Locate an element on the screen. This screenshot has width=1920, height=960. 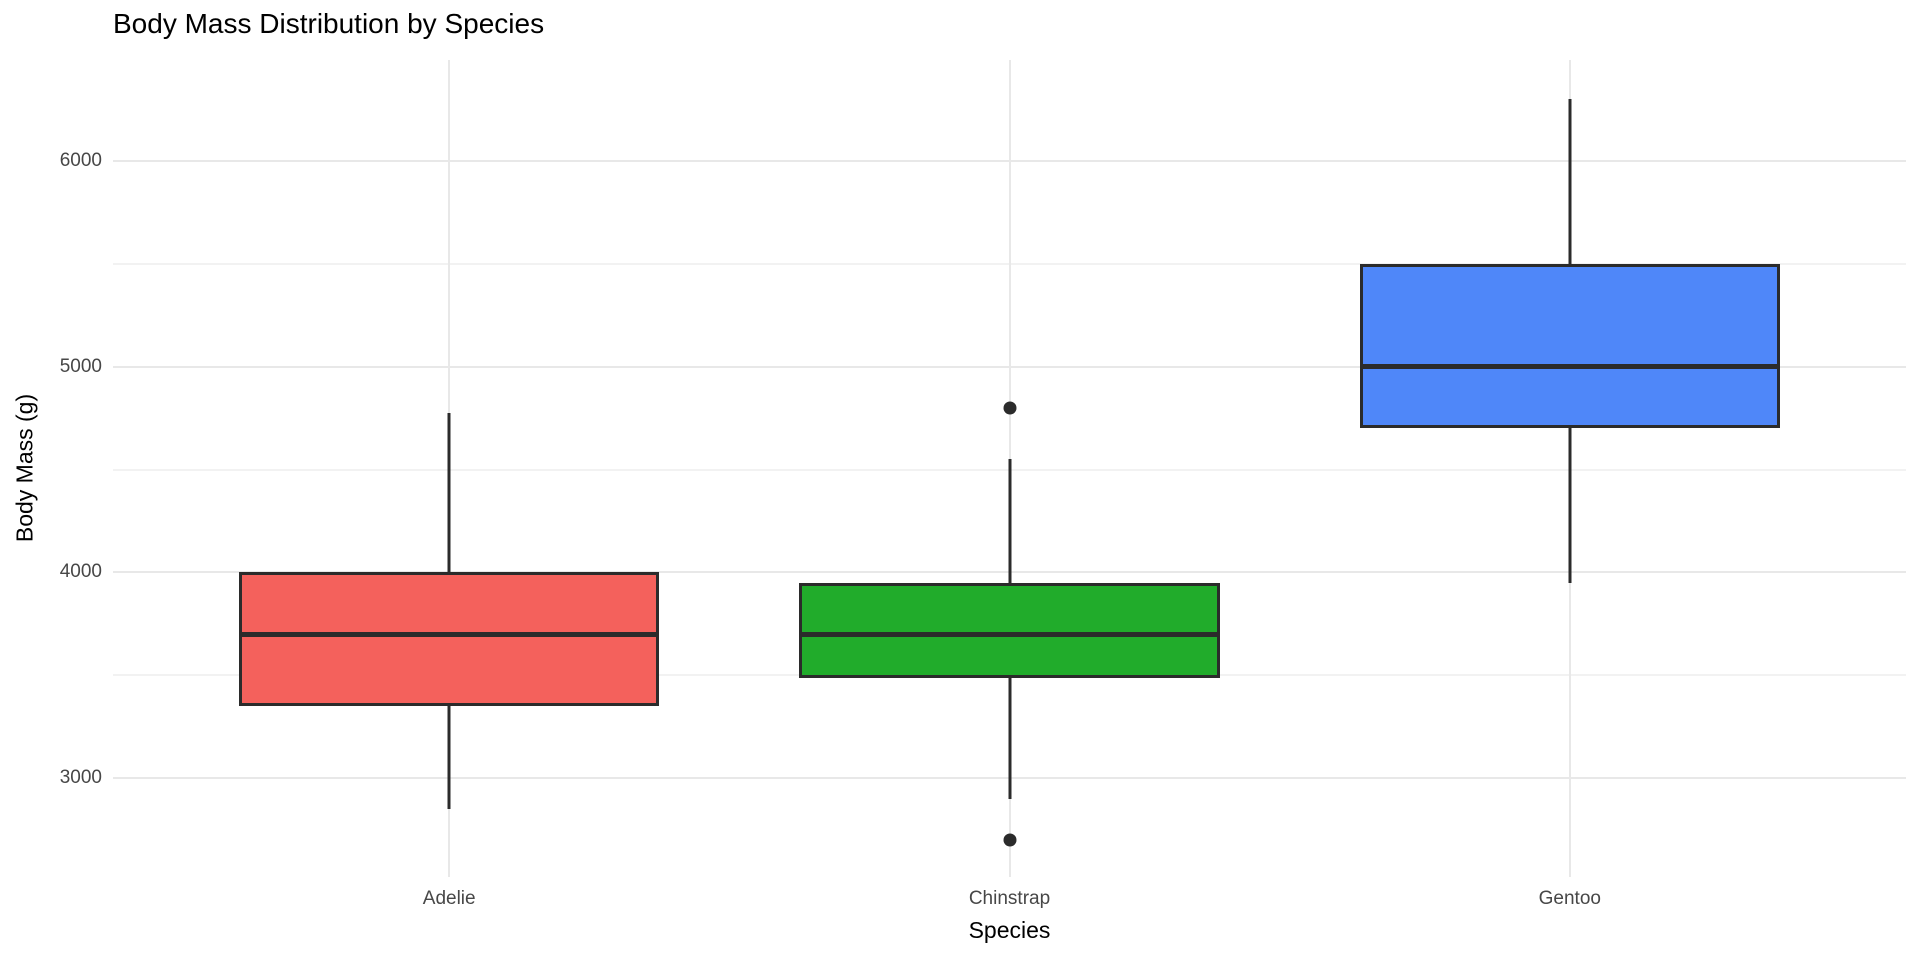
y-tick-label-6000: 6000 is located at coordinates (80, 160).